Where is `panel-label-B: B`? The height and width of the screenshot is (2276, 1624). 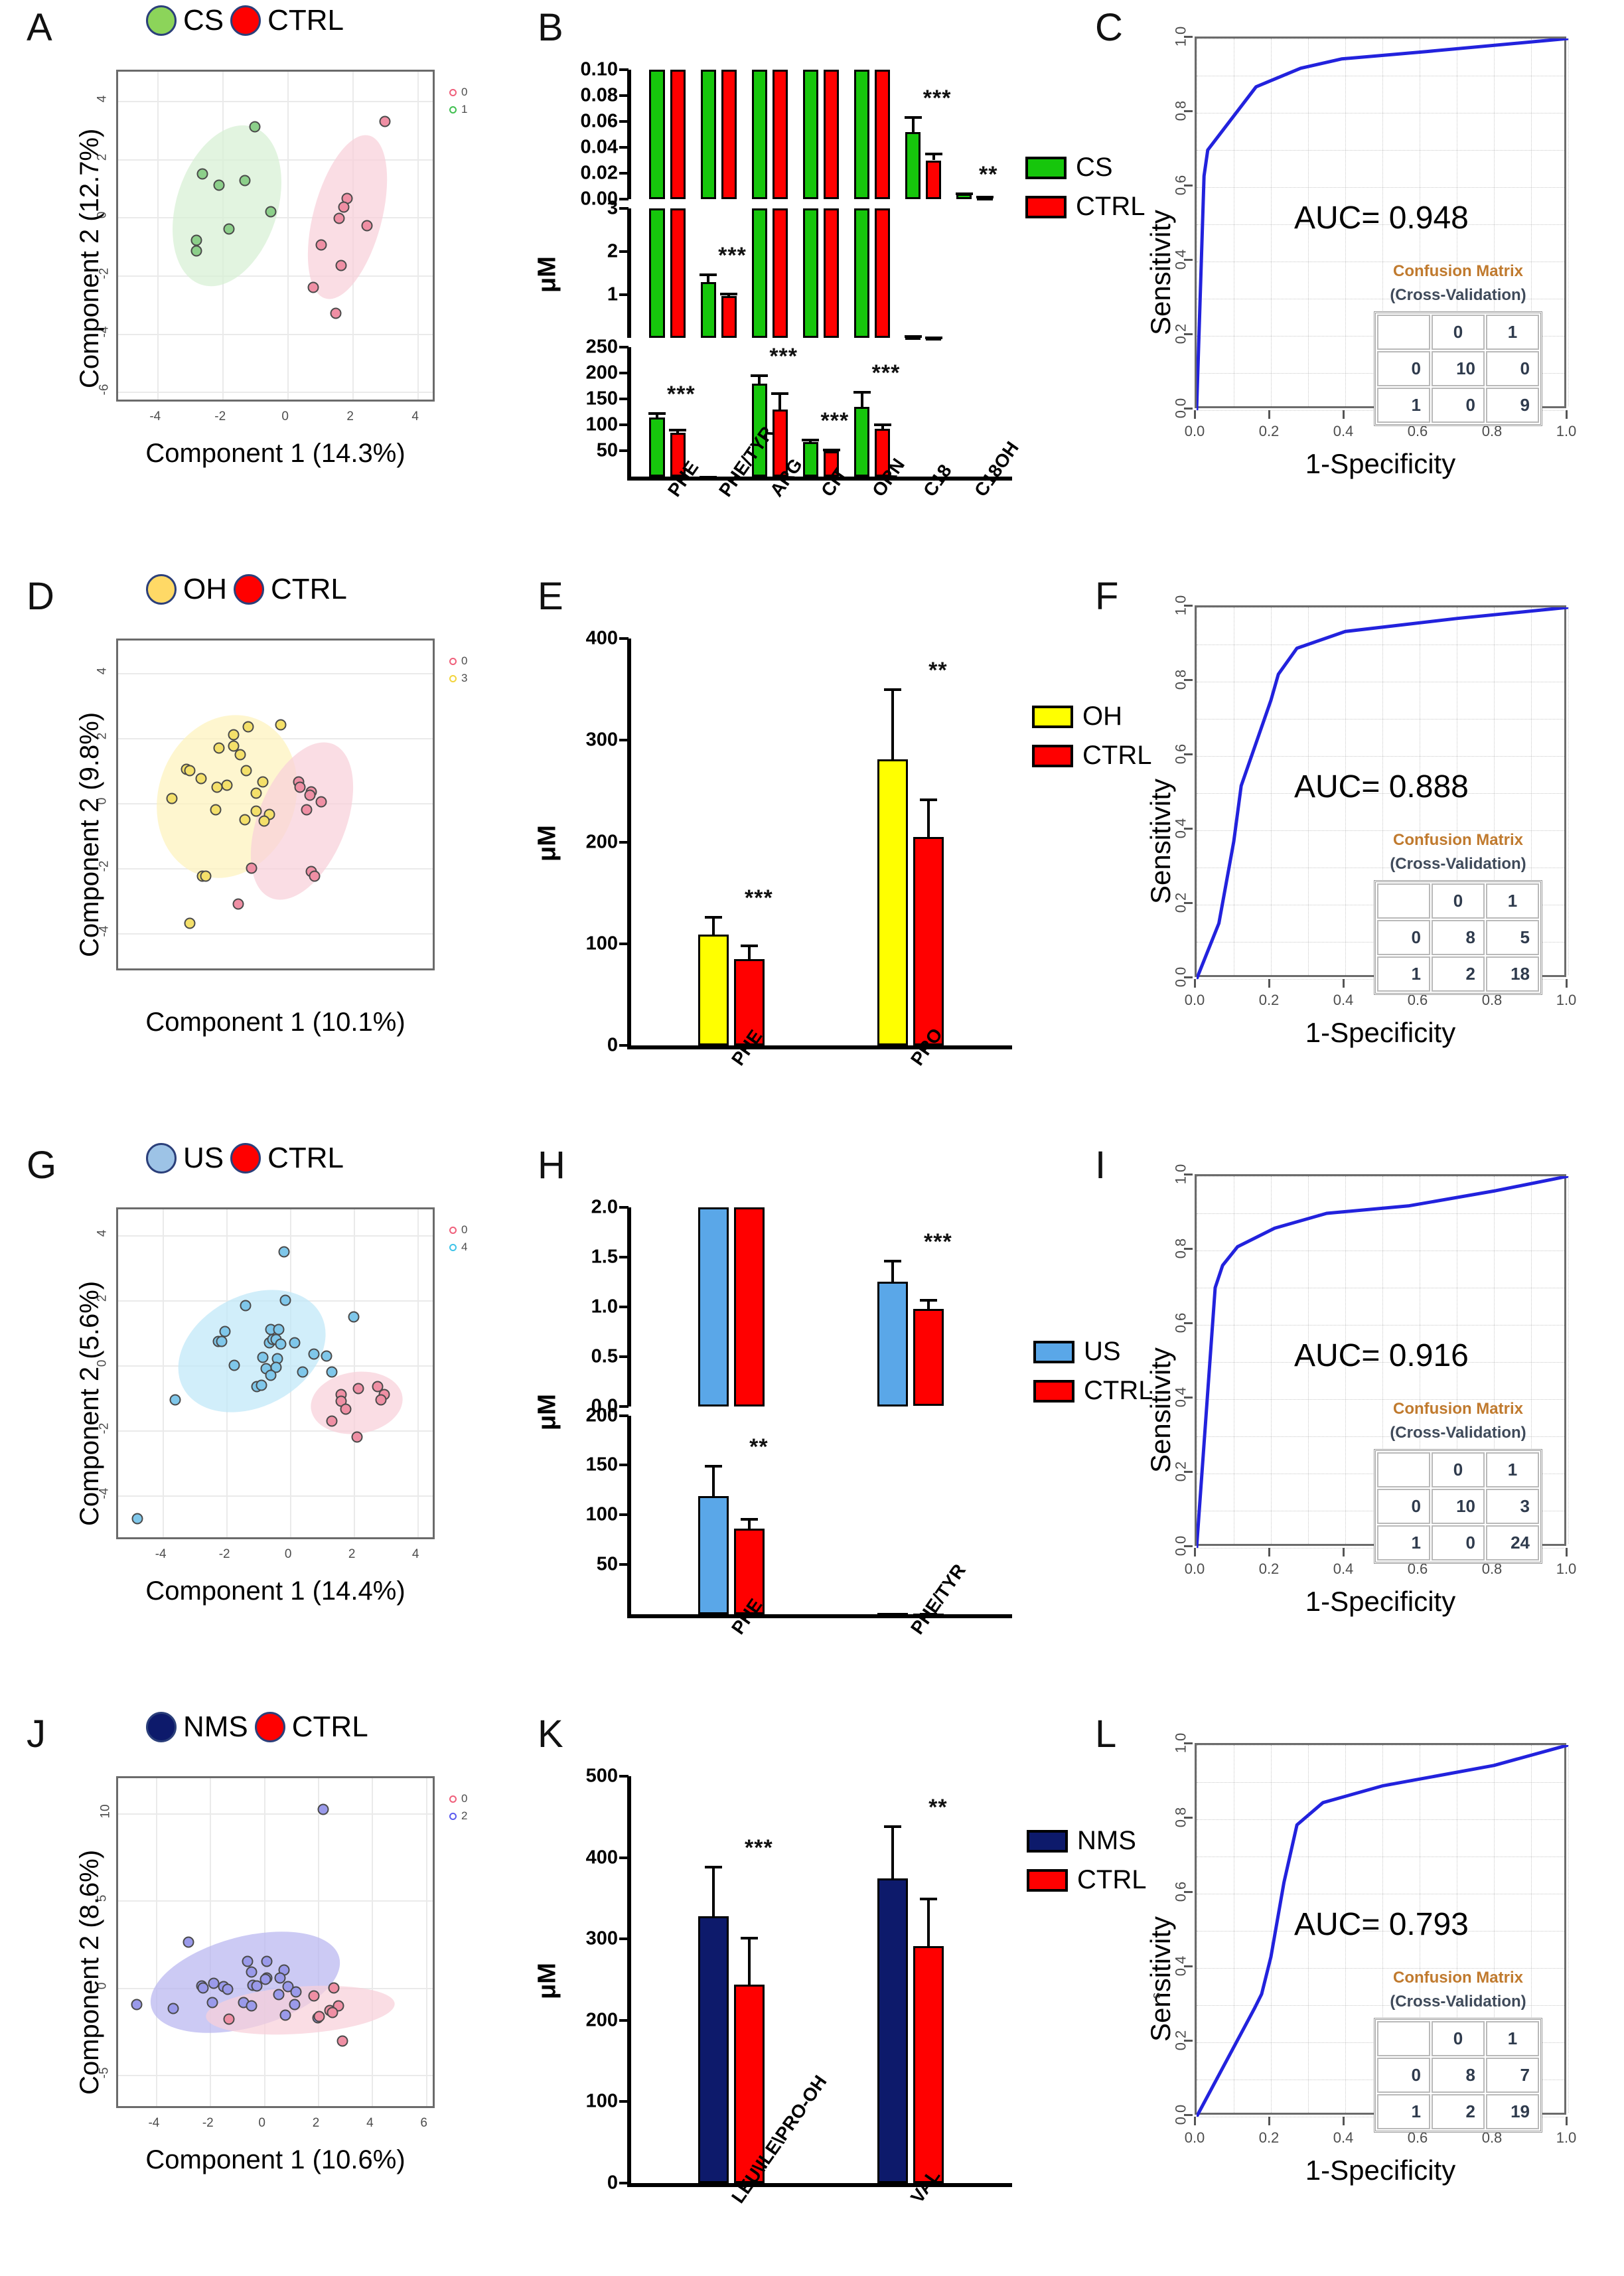 panel-label-B: B is located at coordinates (550, 27).